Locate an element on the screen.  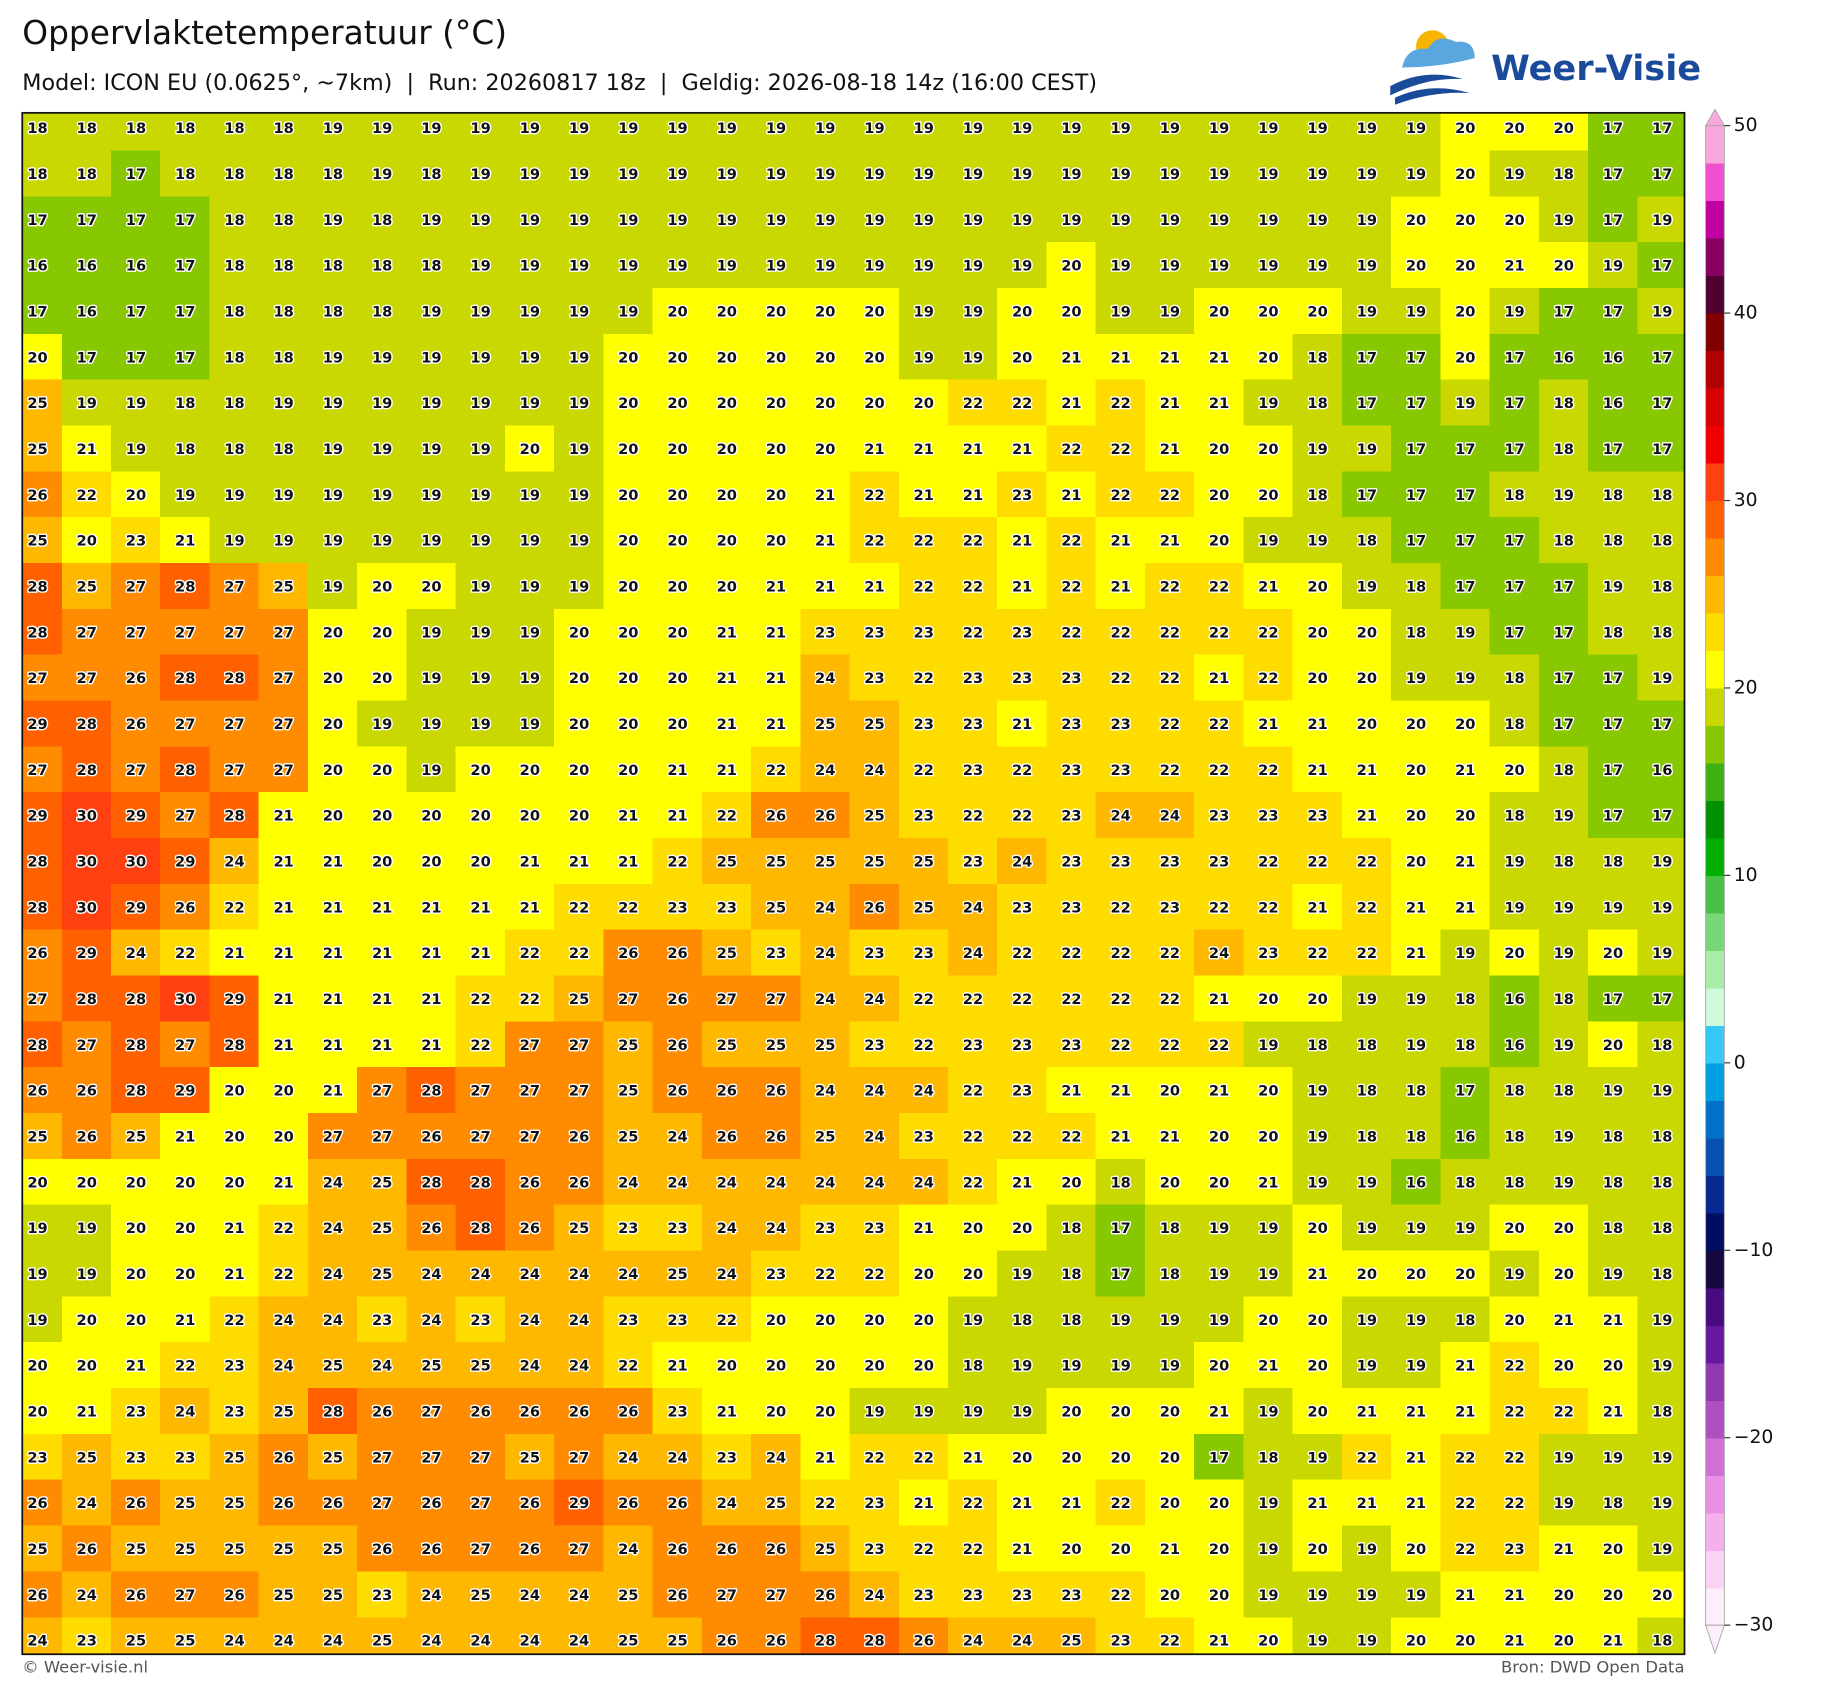
temperature-label: 16 is located at coordinates (136, 266).